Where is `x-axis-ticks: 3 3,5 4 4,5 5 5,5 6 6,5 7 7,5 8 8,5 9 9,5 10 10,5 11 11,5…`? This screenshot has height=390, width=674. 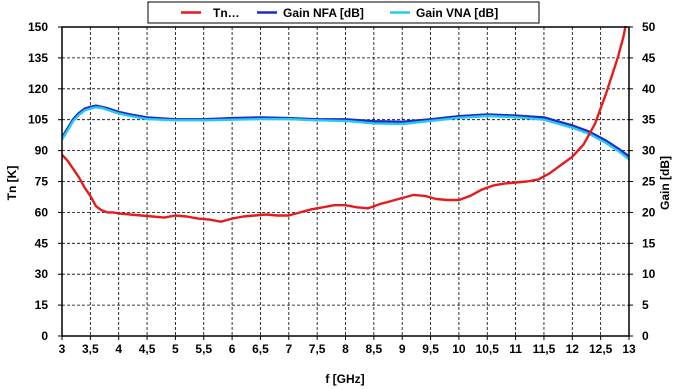
x-axis-ticks: 3 3,5 4 4,5 5 5,5 6 6,5 7 7,5 8 8,5 9 9,5 10 10,5 11 11,5… is located at coordinates (347, 346).